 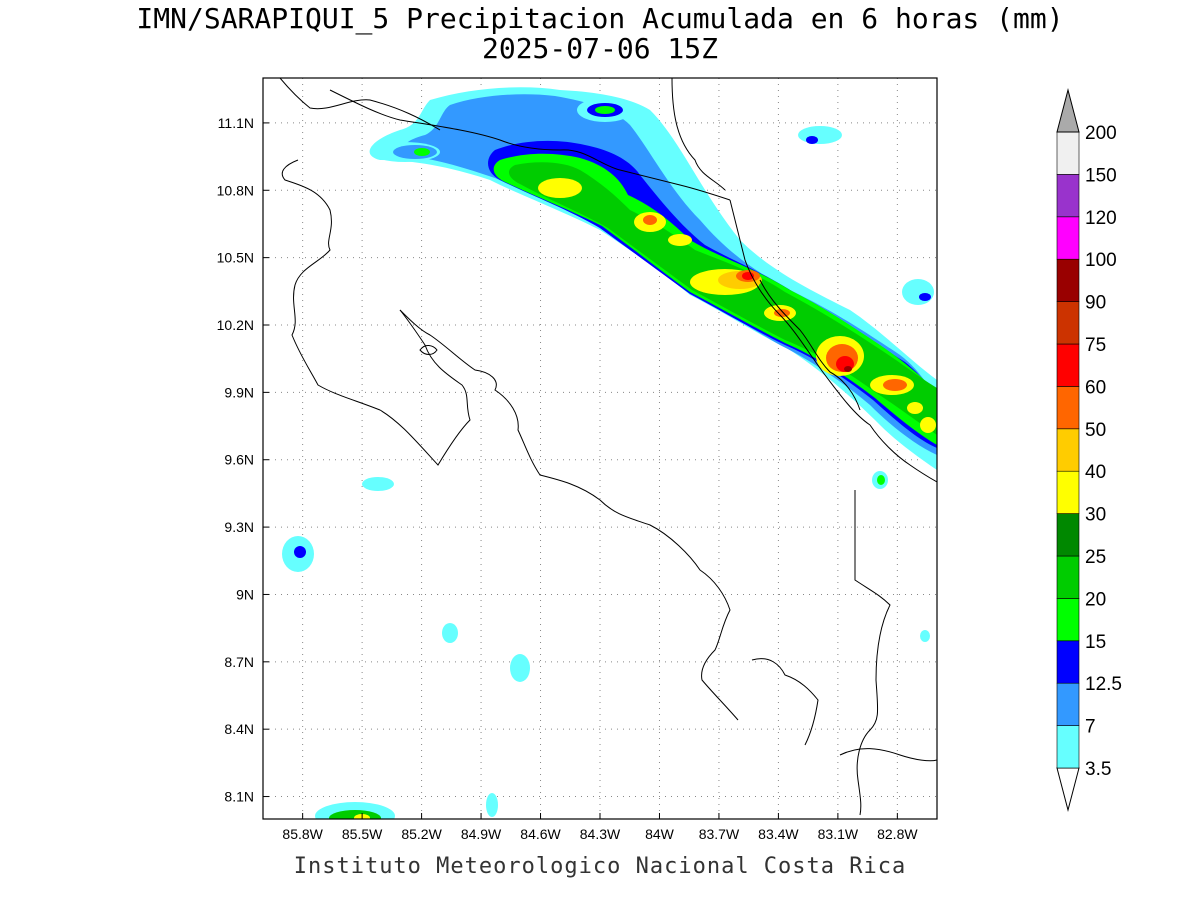 What do you see at coordinates (428, 350) in the screenshot?
I see `small-island` at bounding box center [428, 350].